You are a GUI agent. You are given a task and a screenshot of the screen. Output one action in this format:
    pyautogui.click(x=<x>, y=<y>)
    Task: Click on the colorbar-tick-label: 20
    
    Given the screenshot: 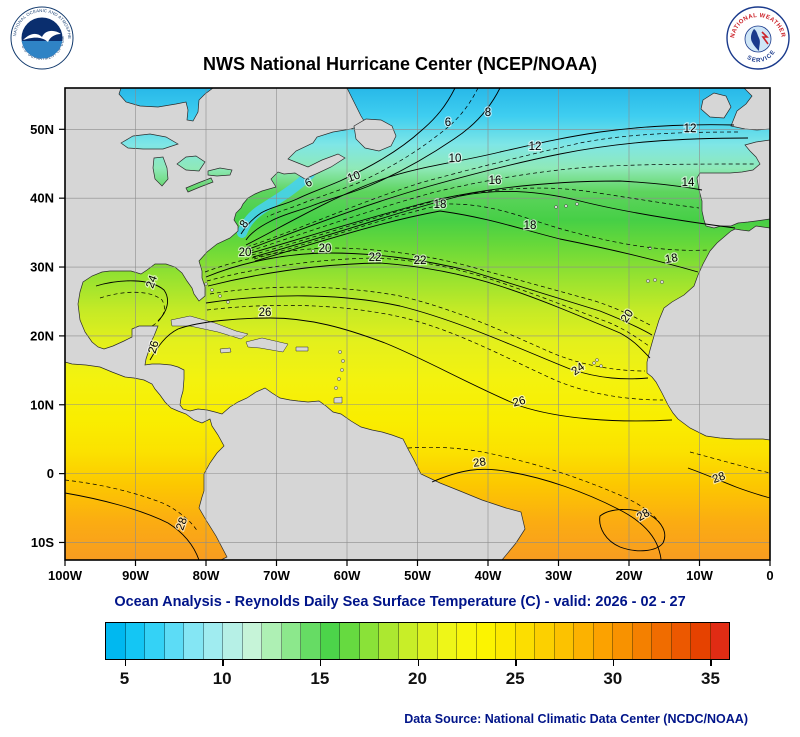 What is the action you would take?
    pyautogui.click(x=417, y=678)
    